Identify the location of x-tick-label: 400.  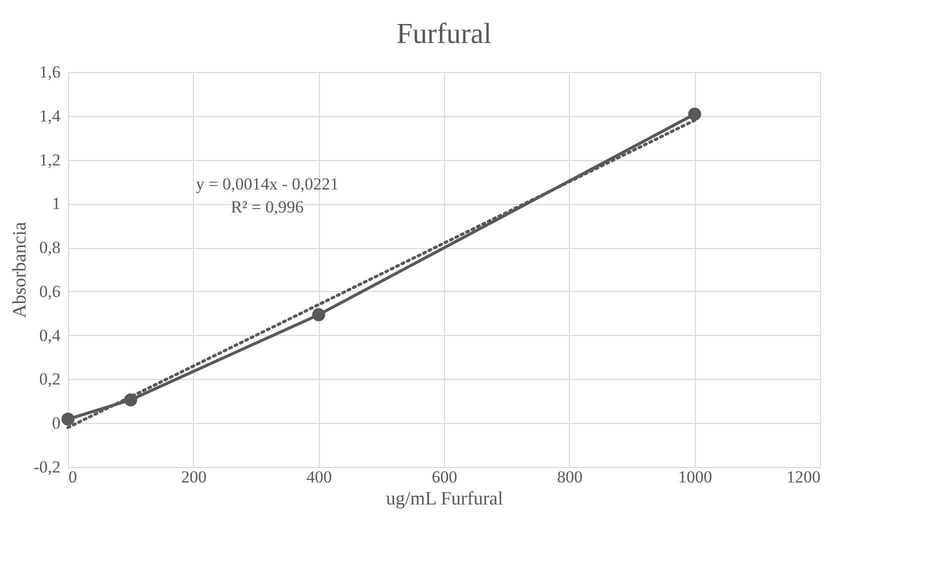
(319, 477).